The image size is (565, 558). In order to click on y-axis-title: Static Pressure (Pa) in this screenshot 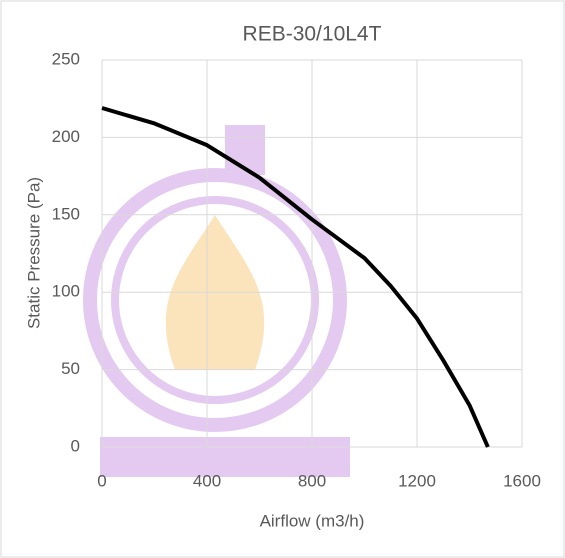, I will do `click(33, 253)`.